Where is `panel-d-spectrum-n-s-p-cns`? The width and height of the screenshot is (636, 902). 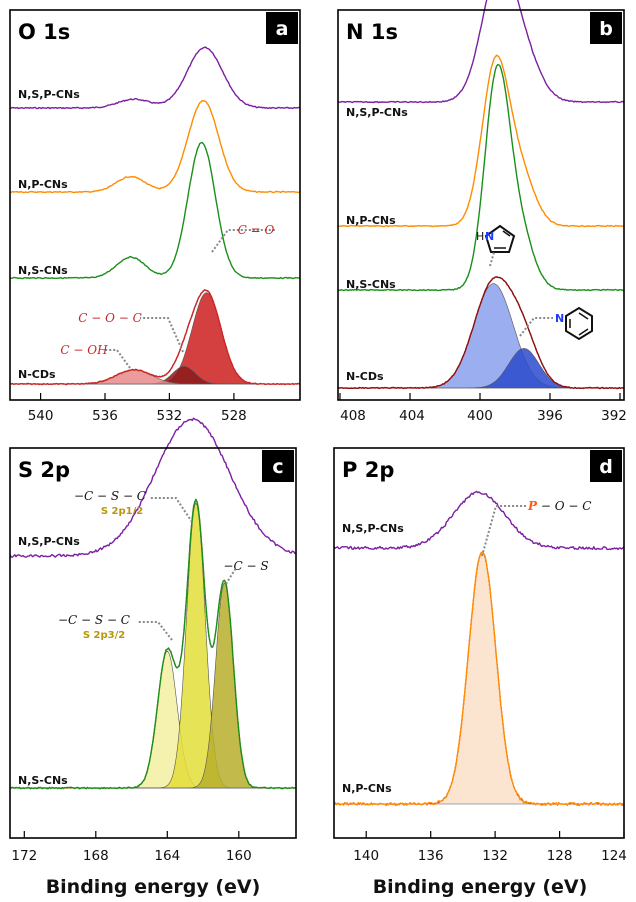 panel-d-spectrum-n-s-p-cns is located at coordinates (479, 520).